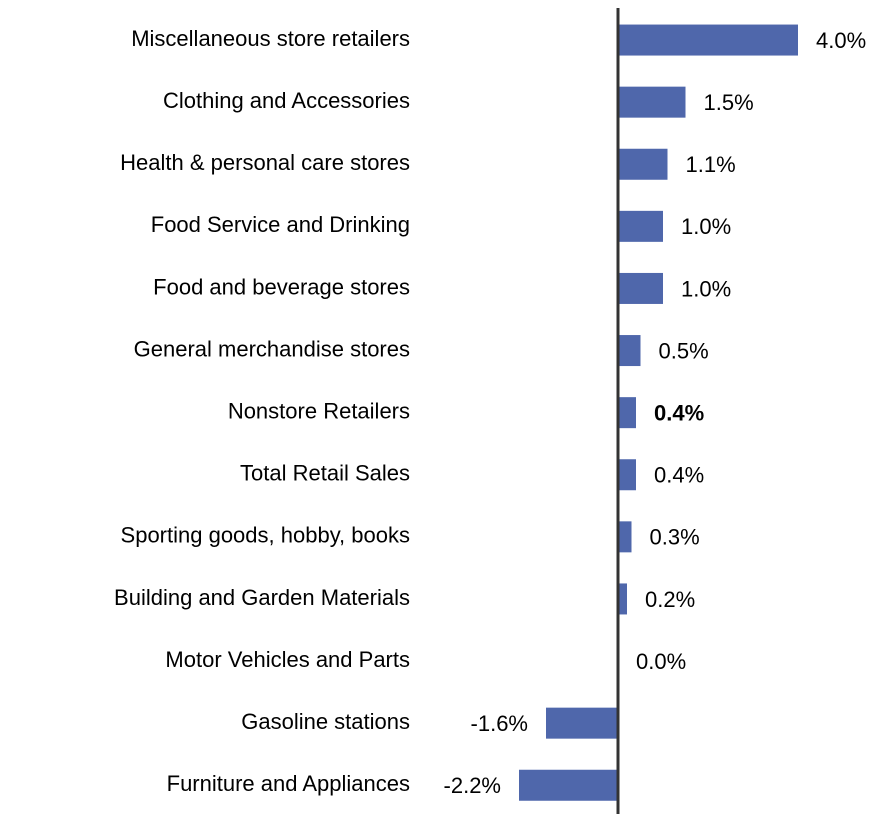  I want to click on value-label: 1.5%, so click(729, 102).